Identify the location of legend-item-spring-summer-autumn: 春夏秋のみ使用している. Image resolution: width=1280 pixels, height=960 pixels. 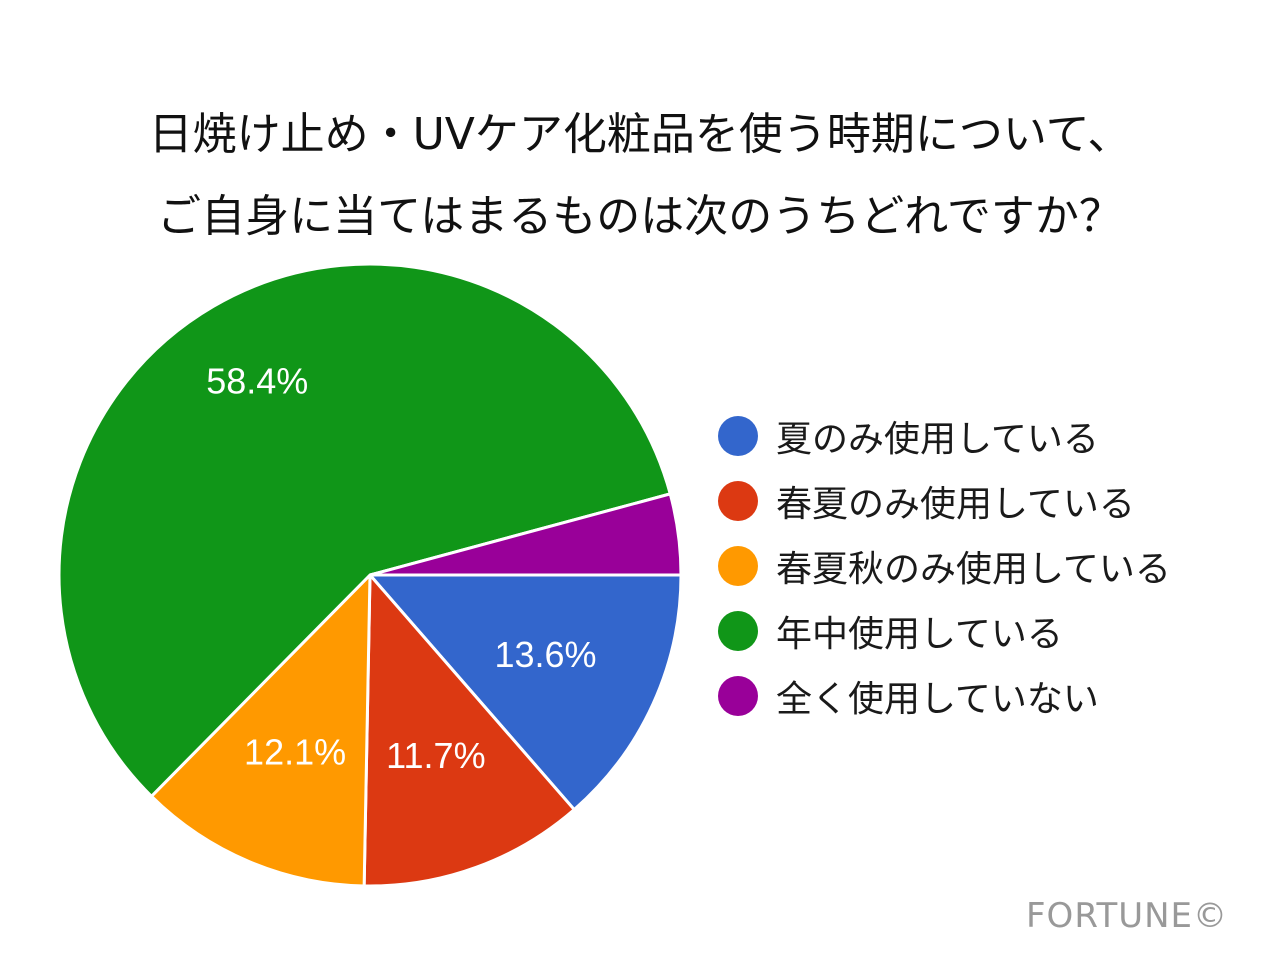
(944, 565).